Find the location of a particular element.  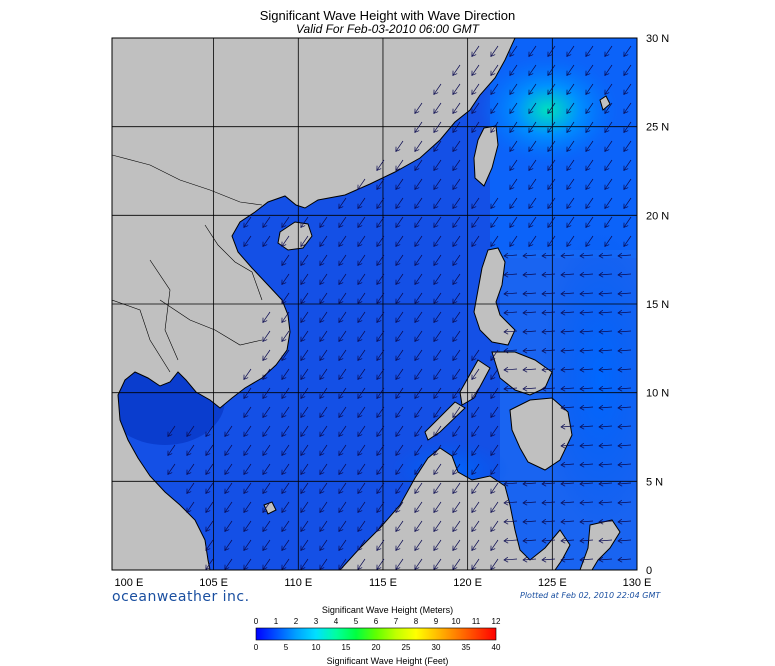

luzon-island is located at coordinates (494, 296).